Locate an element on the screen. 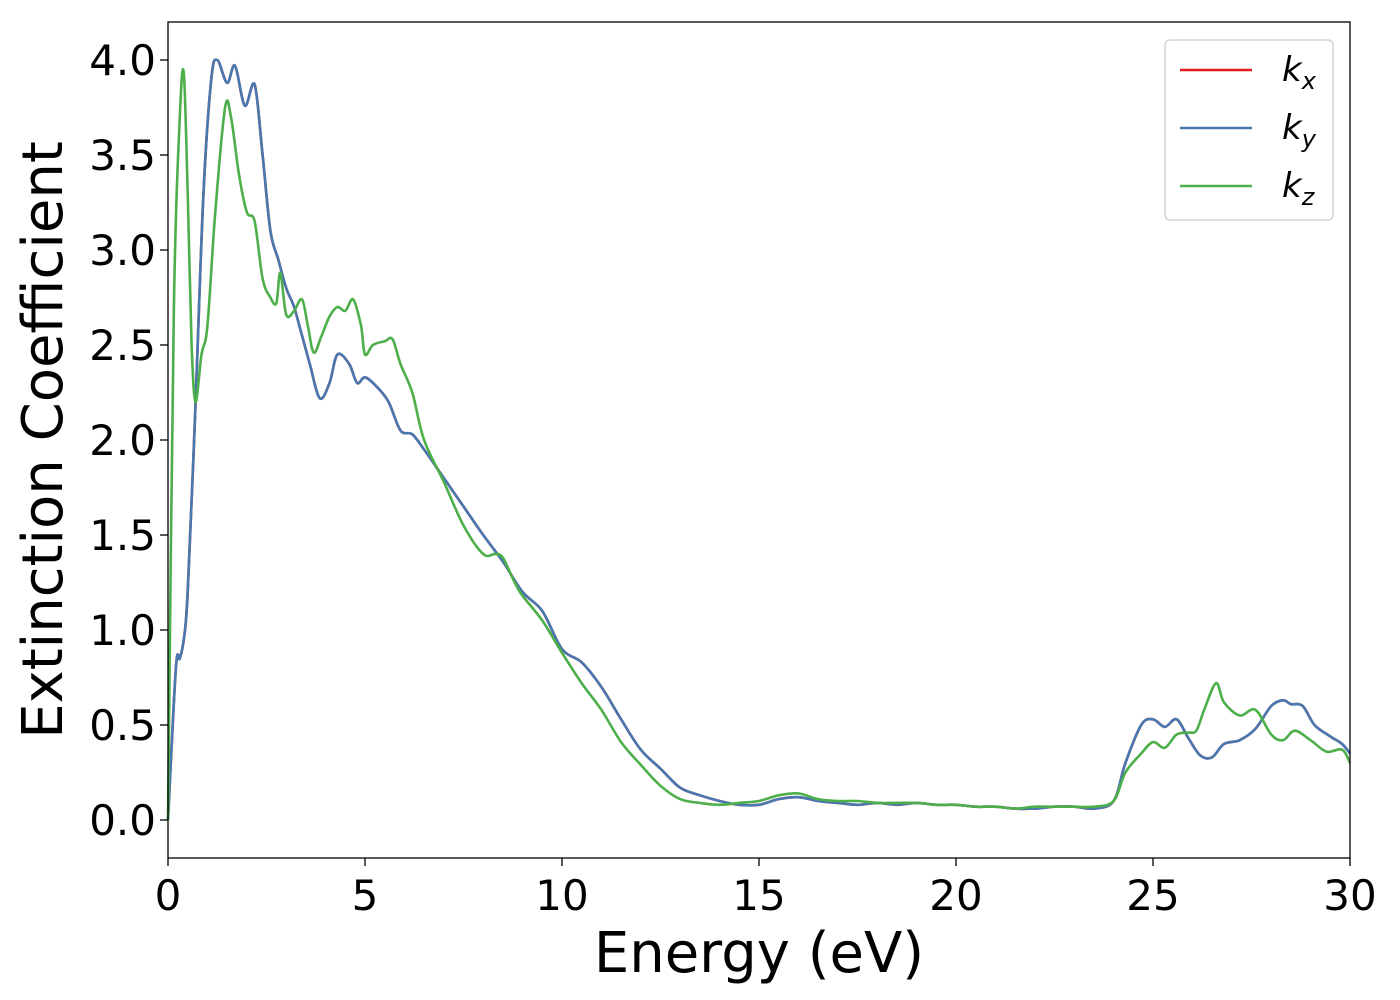  y-axis-label: Extinction Coefficient is located at coordinates (43, 440).